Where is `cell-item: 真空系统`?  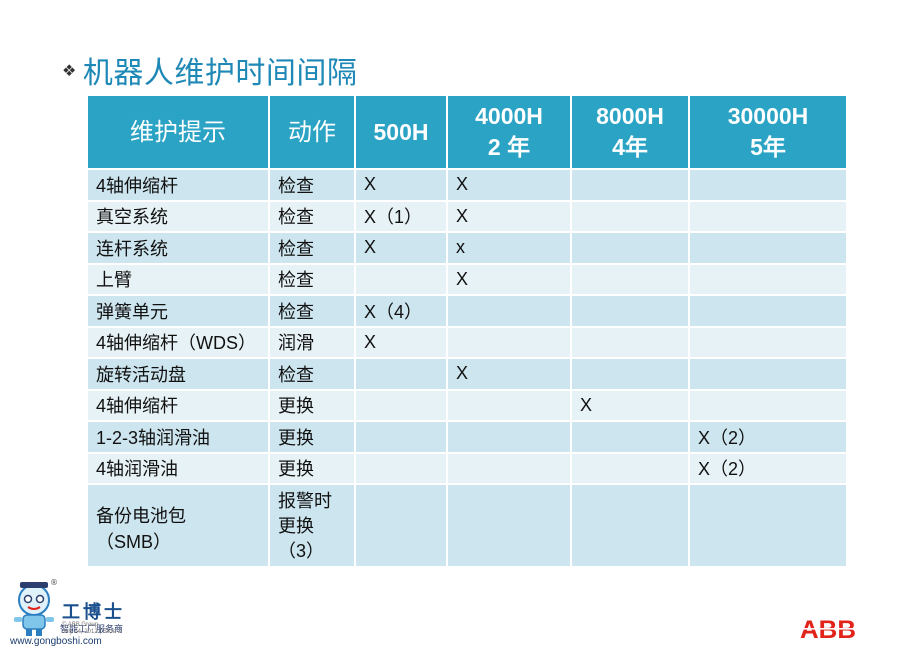 cell-item: 真空系统 is located at coordinates (178, 216).